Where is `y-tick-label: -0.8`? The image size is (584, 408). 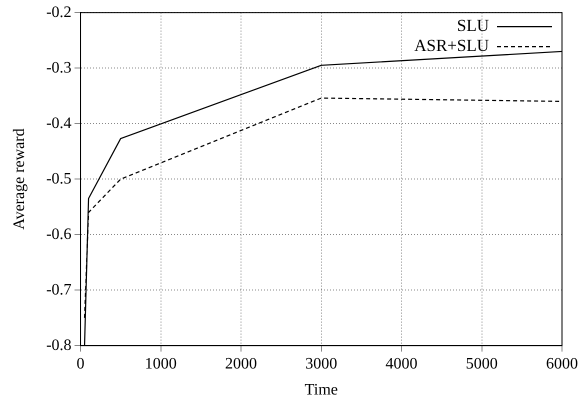
y-tick-label: -0.8 is located at coordinates (59, 345).